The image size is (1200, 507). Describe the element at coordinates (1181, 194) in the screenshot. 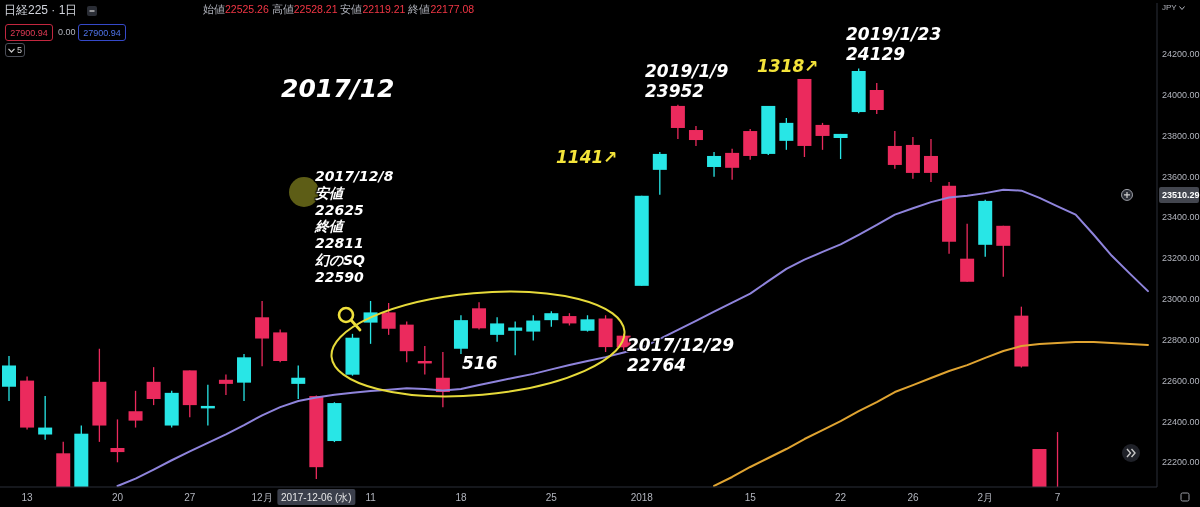

I see `y-tick-label: 23510.29` at that location.